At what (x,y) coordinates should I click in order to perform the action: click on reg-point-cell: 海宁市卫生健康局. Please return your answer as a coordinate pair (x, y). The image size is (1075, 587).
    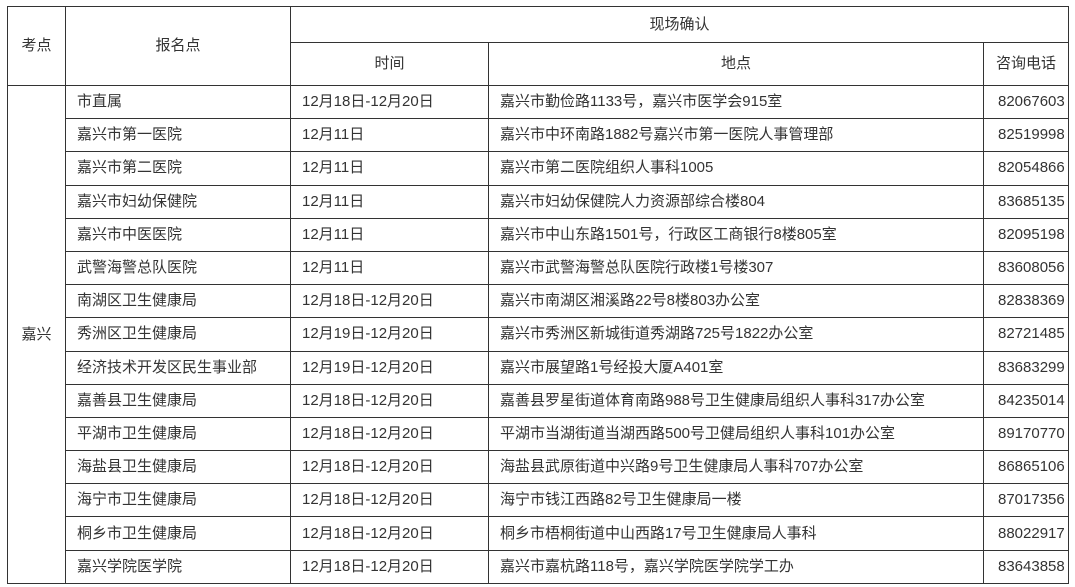
    Looking at the image, I should click on (178, 500).